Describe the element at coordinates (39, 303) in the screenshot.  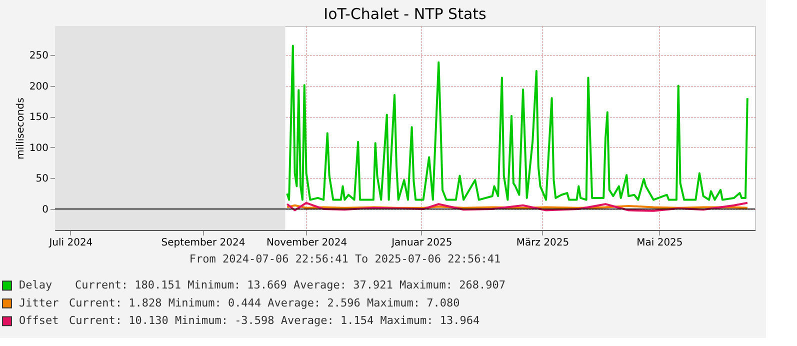
I see `legend-label: Jitter` at that location.